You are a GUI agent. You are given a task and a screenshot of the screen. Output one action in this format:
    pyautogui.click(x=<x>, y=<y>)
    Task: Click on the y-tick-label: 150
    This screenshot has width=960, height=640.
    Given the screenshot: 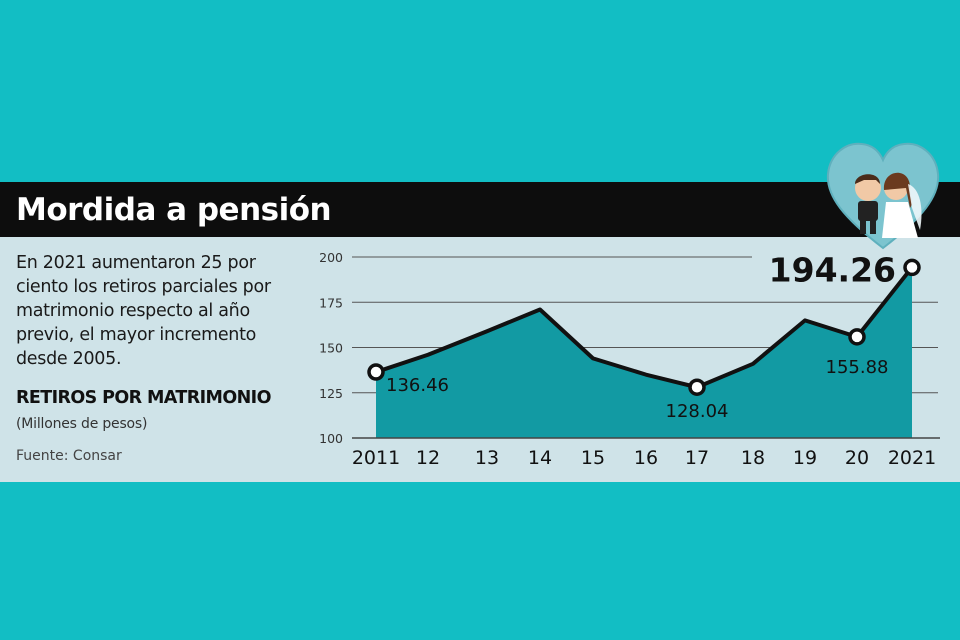 What is the action you would take?
    pyautogui.click(x=331, y=348)
    